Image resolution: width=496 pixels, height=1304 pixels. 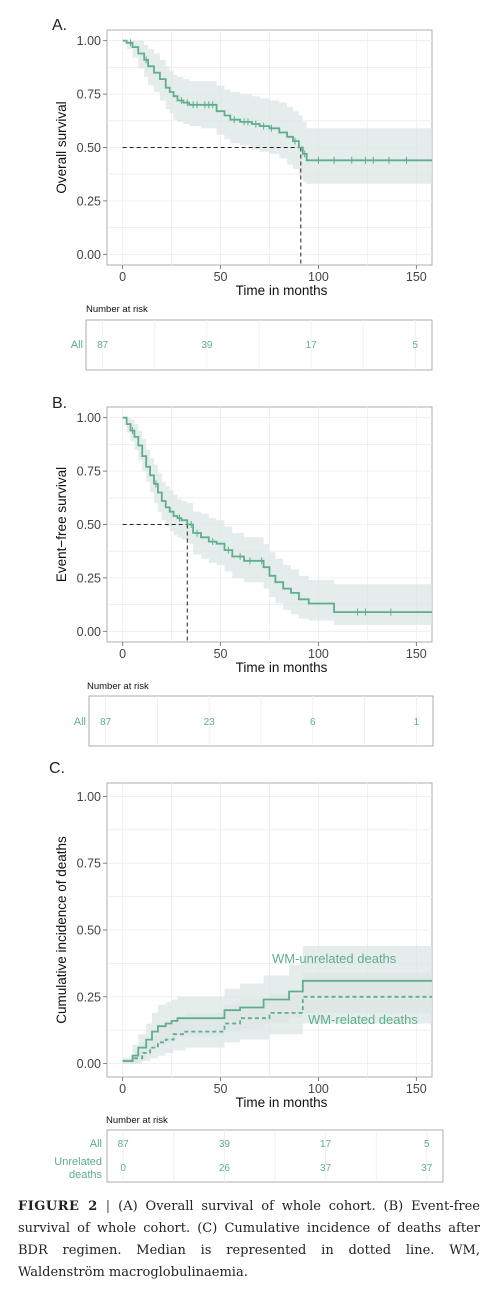 I want to click on y-axis-title: Event−free survival, so click(x=61, y=524).